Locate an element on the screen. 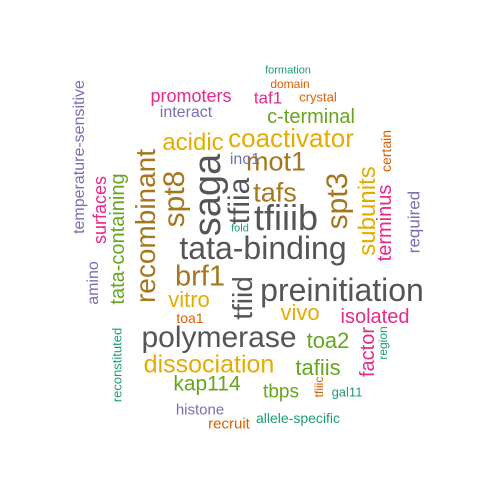 This screenshot has width=500, height=500. word-acidic: acidic is located at coordinates (193, 142).